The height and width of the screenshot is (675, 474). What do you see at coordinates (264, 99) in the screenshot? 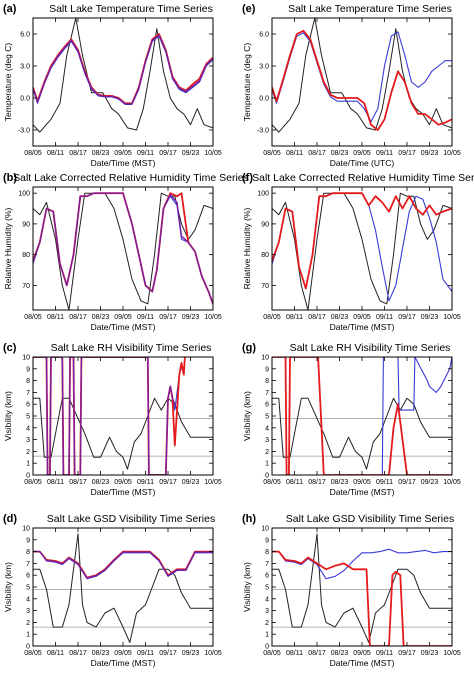
I see `y-tick-label: 0.0` at bounding box center [264, 99].